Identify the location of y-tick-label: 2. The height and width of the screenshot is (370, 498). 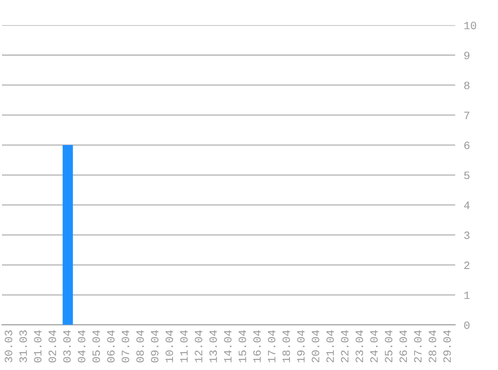
(467, 265).